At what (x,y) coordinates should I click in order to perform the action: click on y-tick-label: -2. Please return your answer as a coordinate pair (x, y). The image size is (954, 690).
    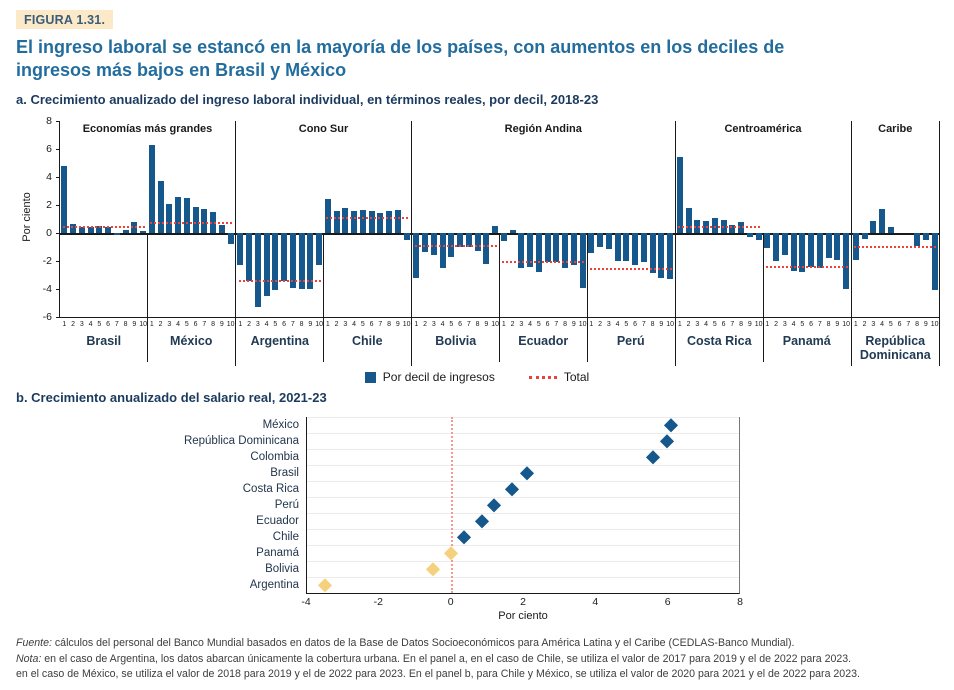
    Looking at the image, I should click on (47, 261).